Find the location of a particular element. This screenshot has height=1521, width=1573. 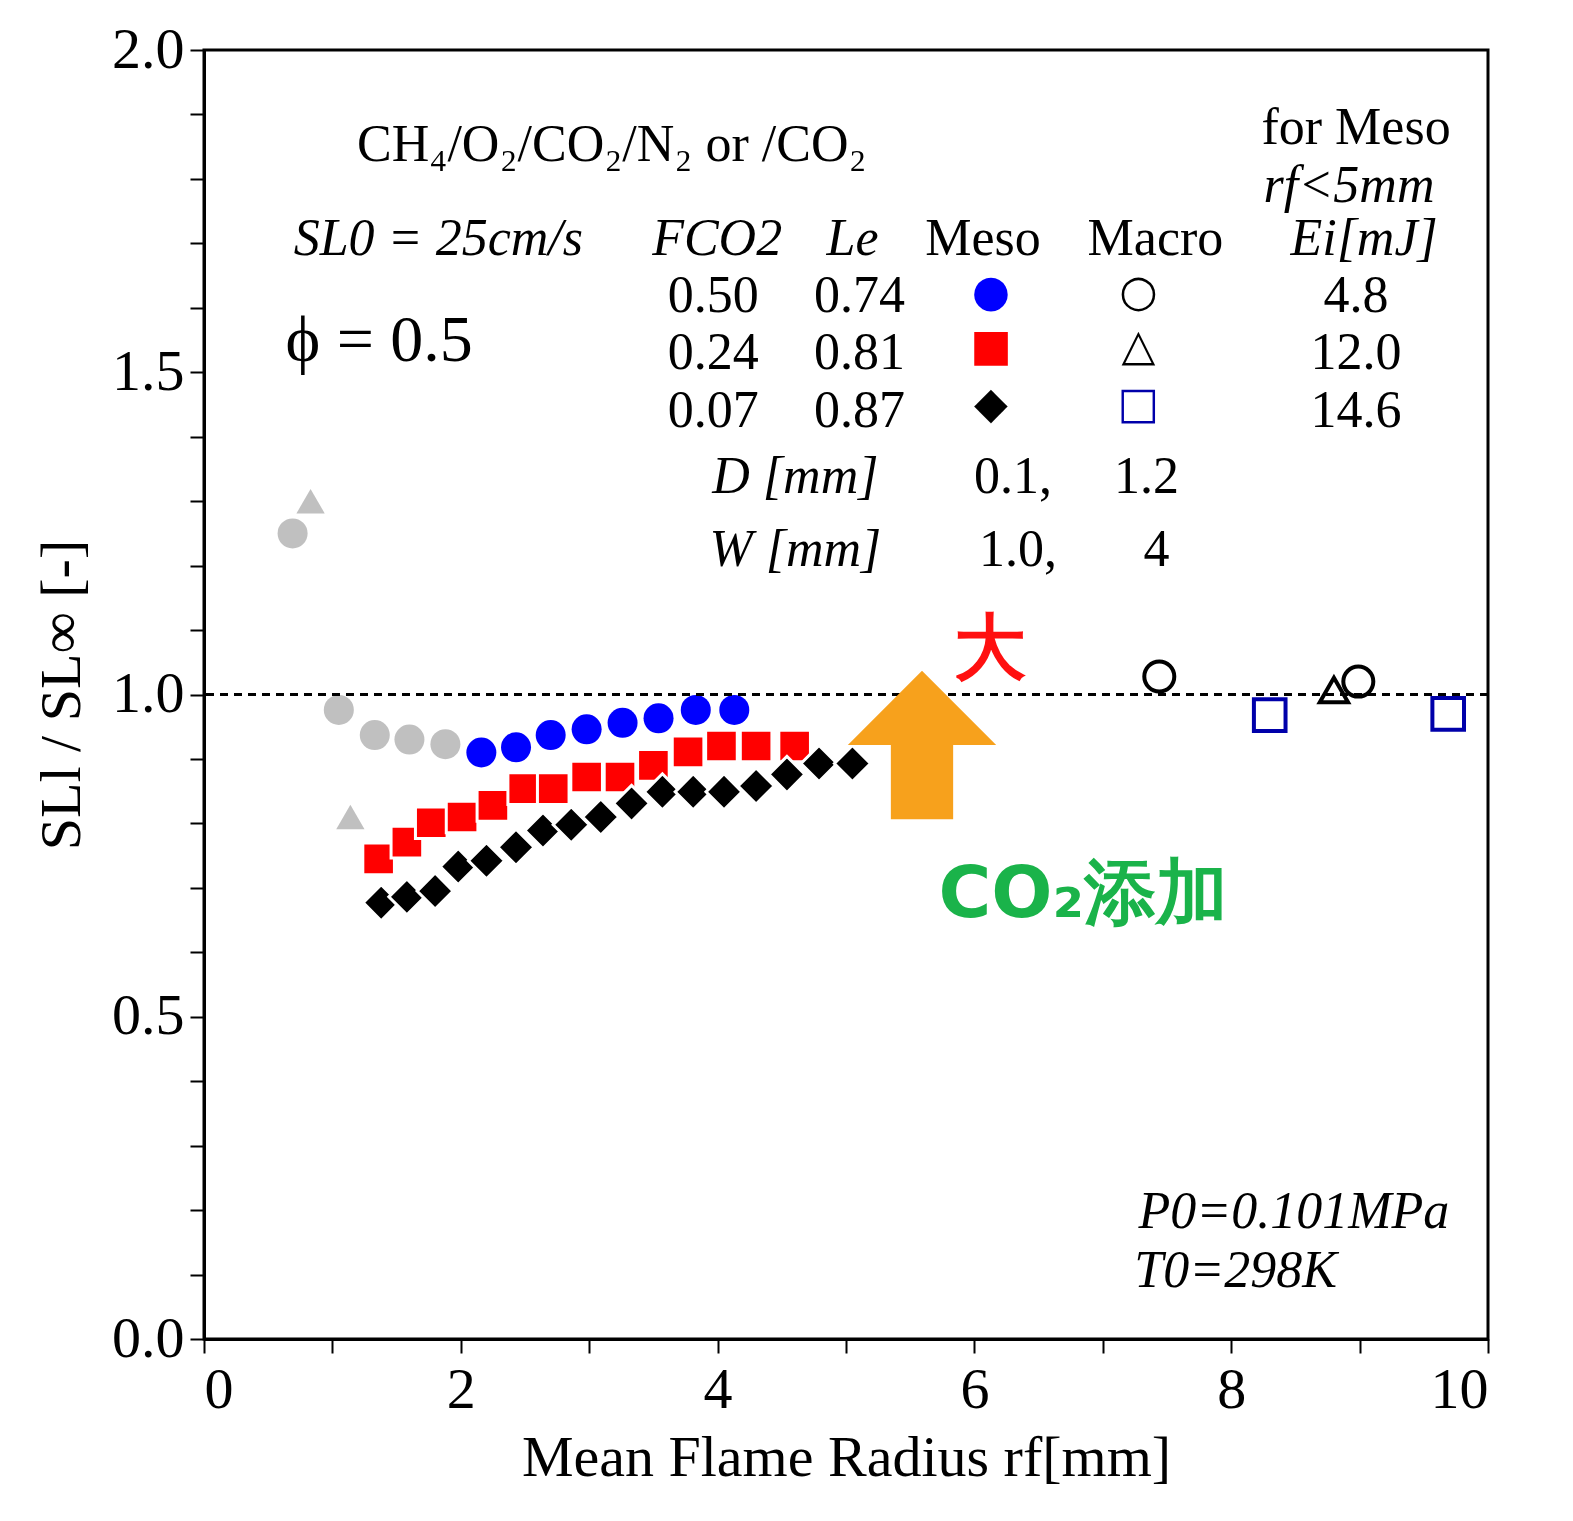

y-tick-label: 1.5 is located at coordinates (148, 370).